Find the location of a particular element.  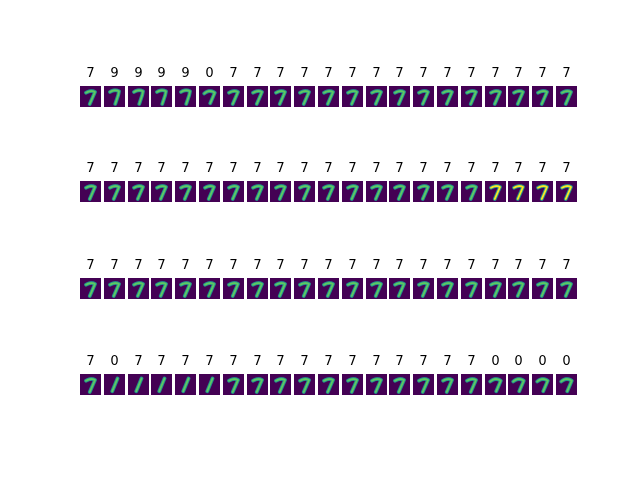

digit-label: 0 is located at coordinates (566, 361).